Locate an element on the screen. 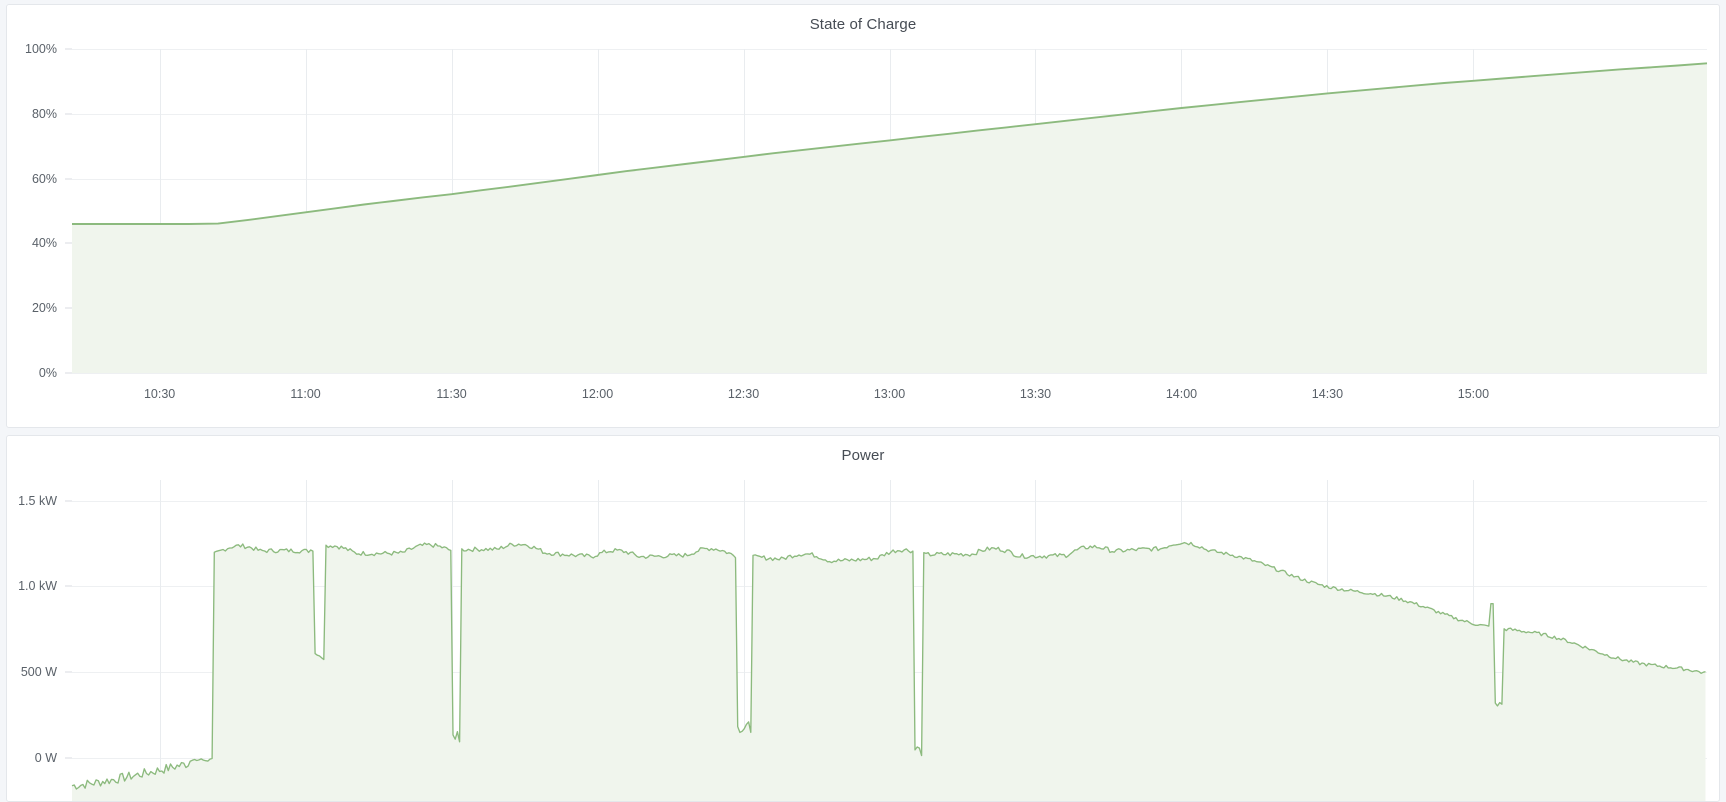 This screenshot has height=802, width=1726. soc-x-tick-label: 14:30 is located at coordinates (1327, 394).